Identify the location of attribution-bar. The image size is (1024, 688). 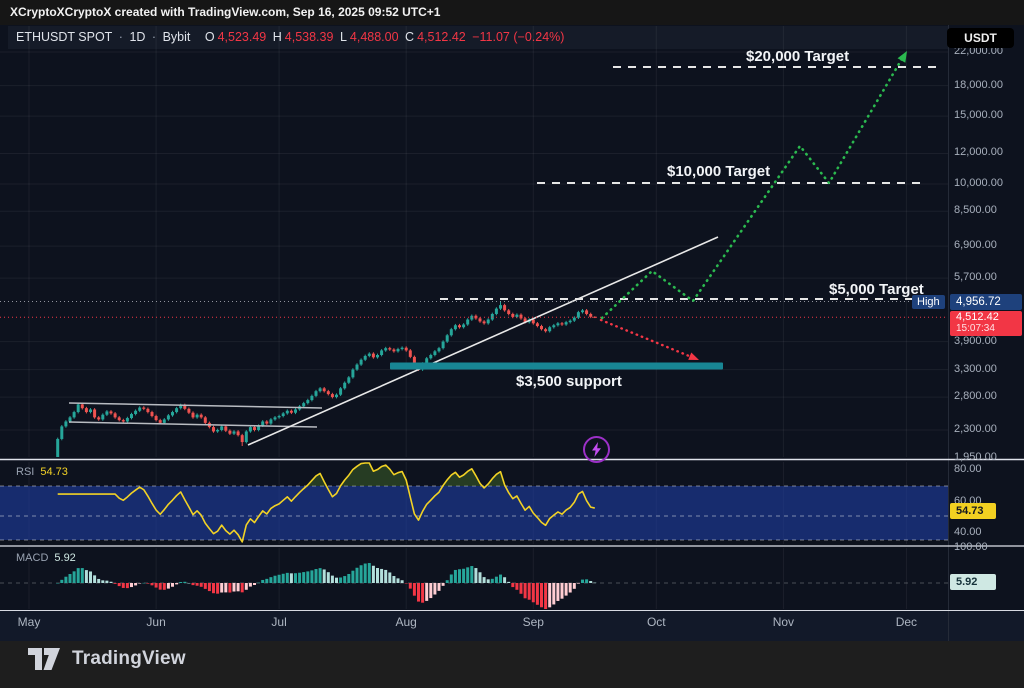
(512, 12).